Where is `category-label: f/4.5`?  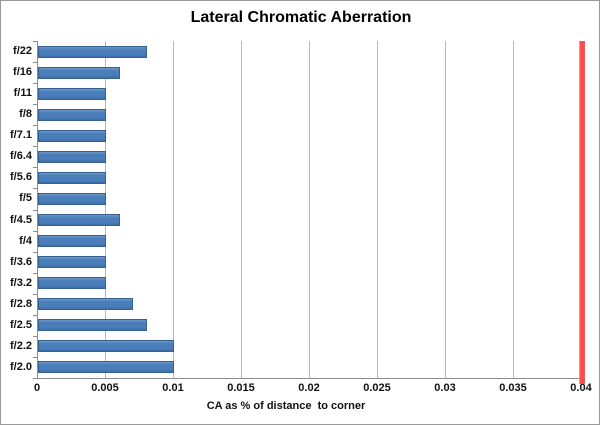
category-label: f/4.5 is located at coordinates (20, 219).